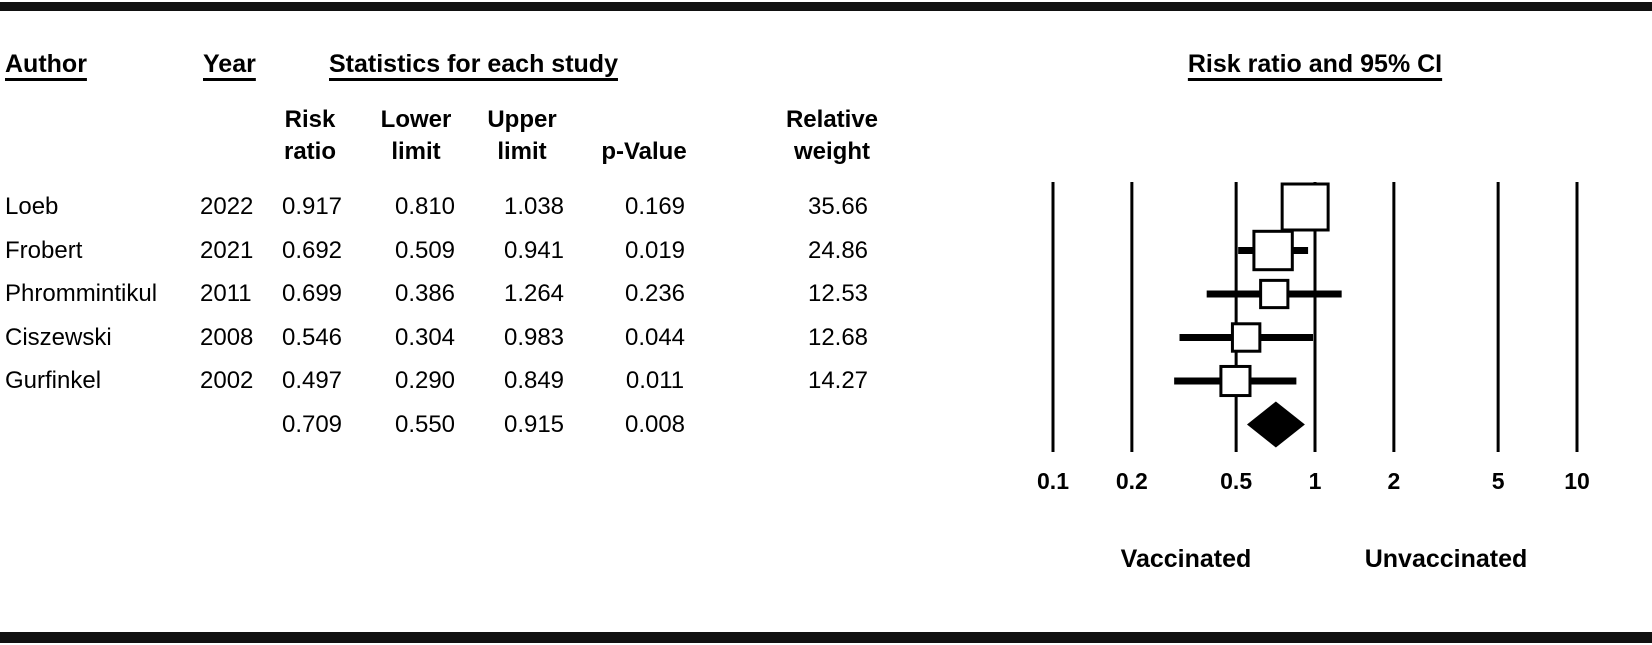  I want to click on row-summary-lower: 0.550, so click(425, 424).